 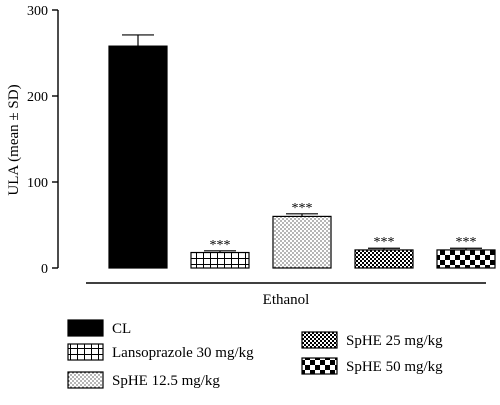 What do you see at coordinates (14, 139) in the screenshot?
I see `y-axis-title: ULA (mean ± SD)` at bounding box center [14, 139].